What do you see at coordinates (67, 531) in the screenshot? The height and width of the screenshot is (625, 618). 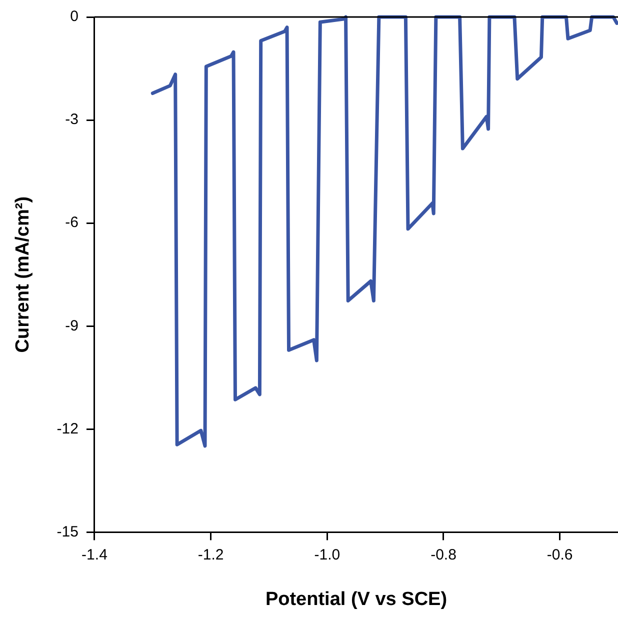 I see `y-tick-label: -15` at bounding box center [67, 531].